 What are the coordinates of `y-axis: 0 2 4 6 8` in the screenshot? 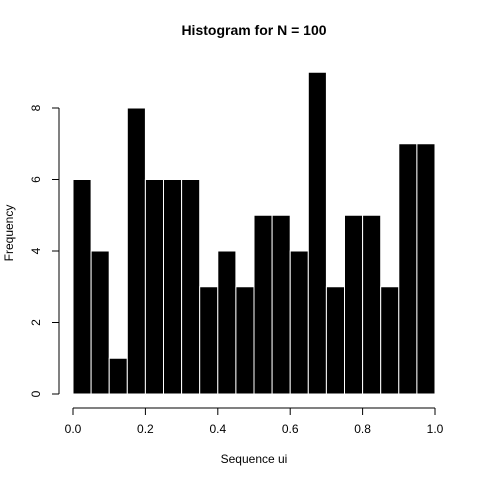 It's located at (44, 250).